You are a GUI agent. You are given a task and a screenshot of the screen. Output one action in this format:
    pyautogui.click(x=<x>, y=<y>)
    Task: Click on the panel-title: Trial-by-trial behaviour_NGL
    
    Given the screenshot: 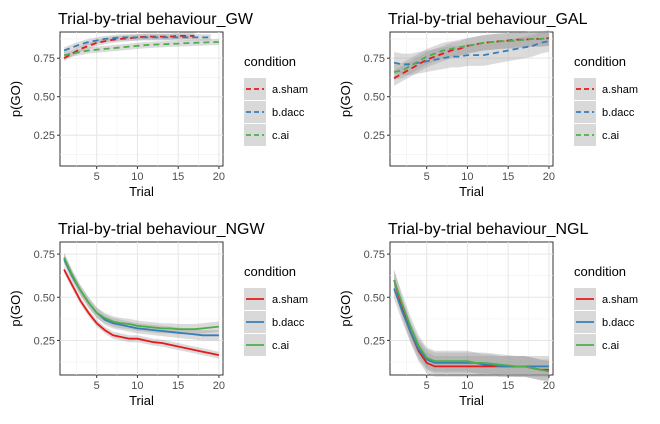 What is the action you would take?
    pyautogui.click(x=488, y=229)
    